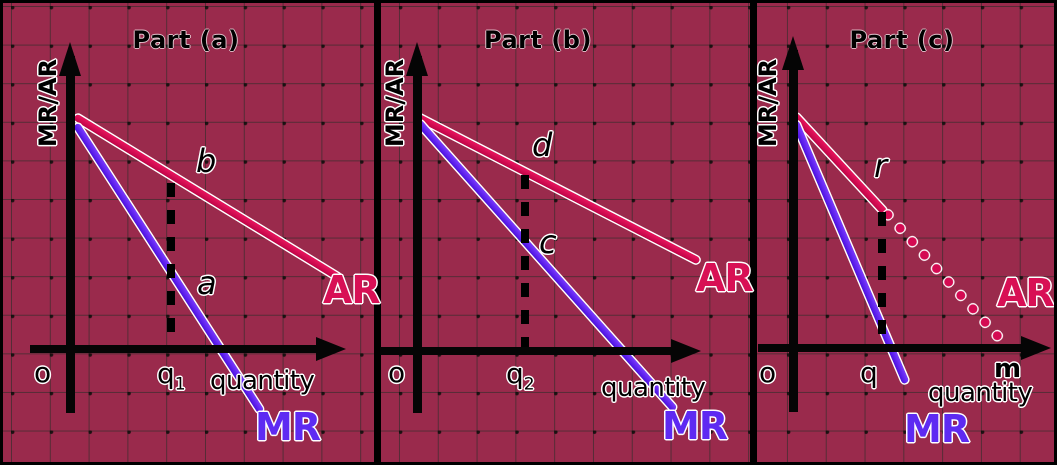  Describe the element at coordinates (653, 388) in the screenshot. I see `panel-b-x-axis-title: quantity` at that location.